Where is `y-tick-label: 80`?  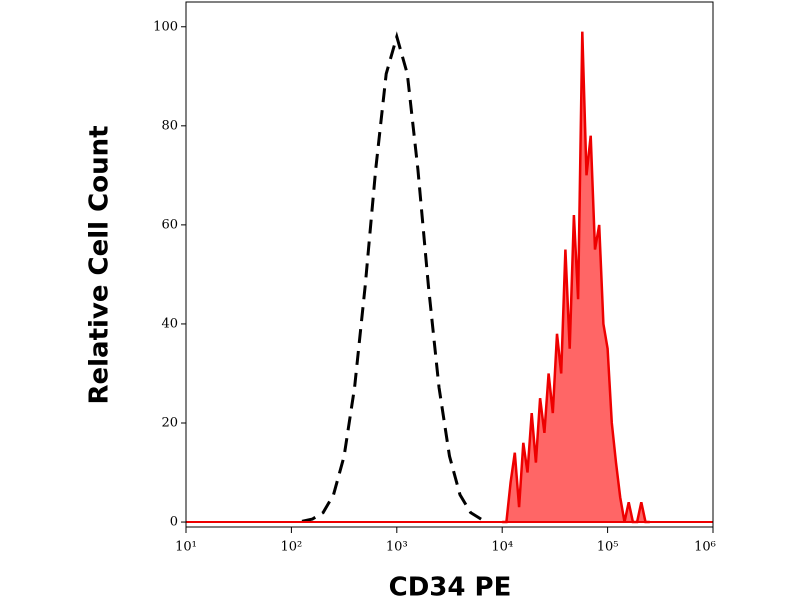 y-tick-label: 80 is located at coordinates (169, 125).